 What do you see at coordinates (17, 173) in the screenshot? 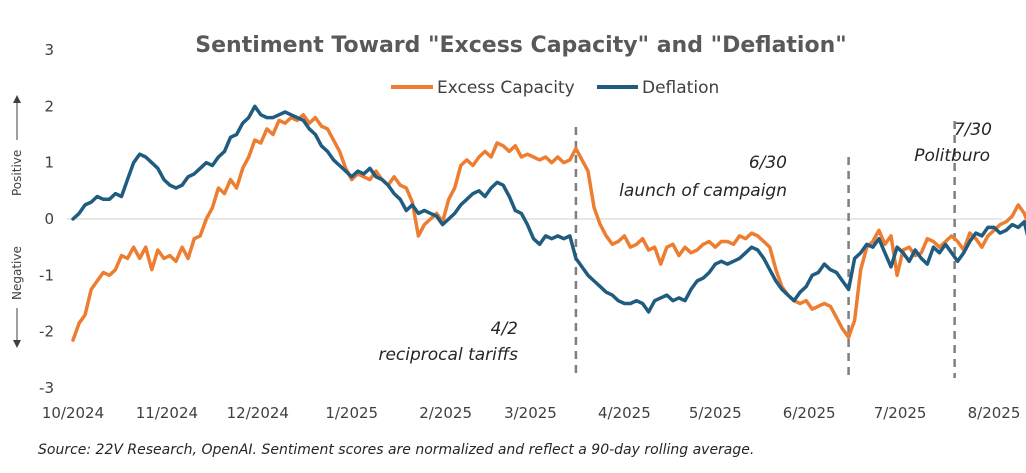
I see `positive-label: Positive` at bounding box center [17, 173].